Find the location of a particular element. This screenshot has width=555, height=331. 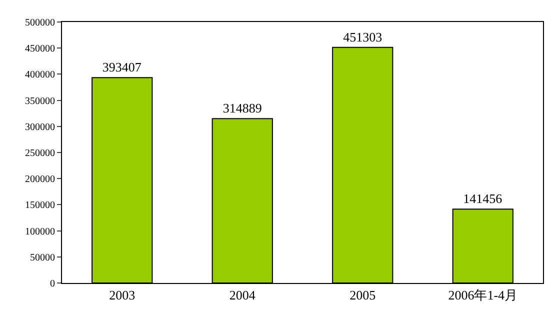

y-tick-label: 0 is located at coordinates (52, 284).